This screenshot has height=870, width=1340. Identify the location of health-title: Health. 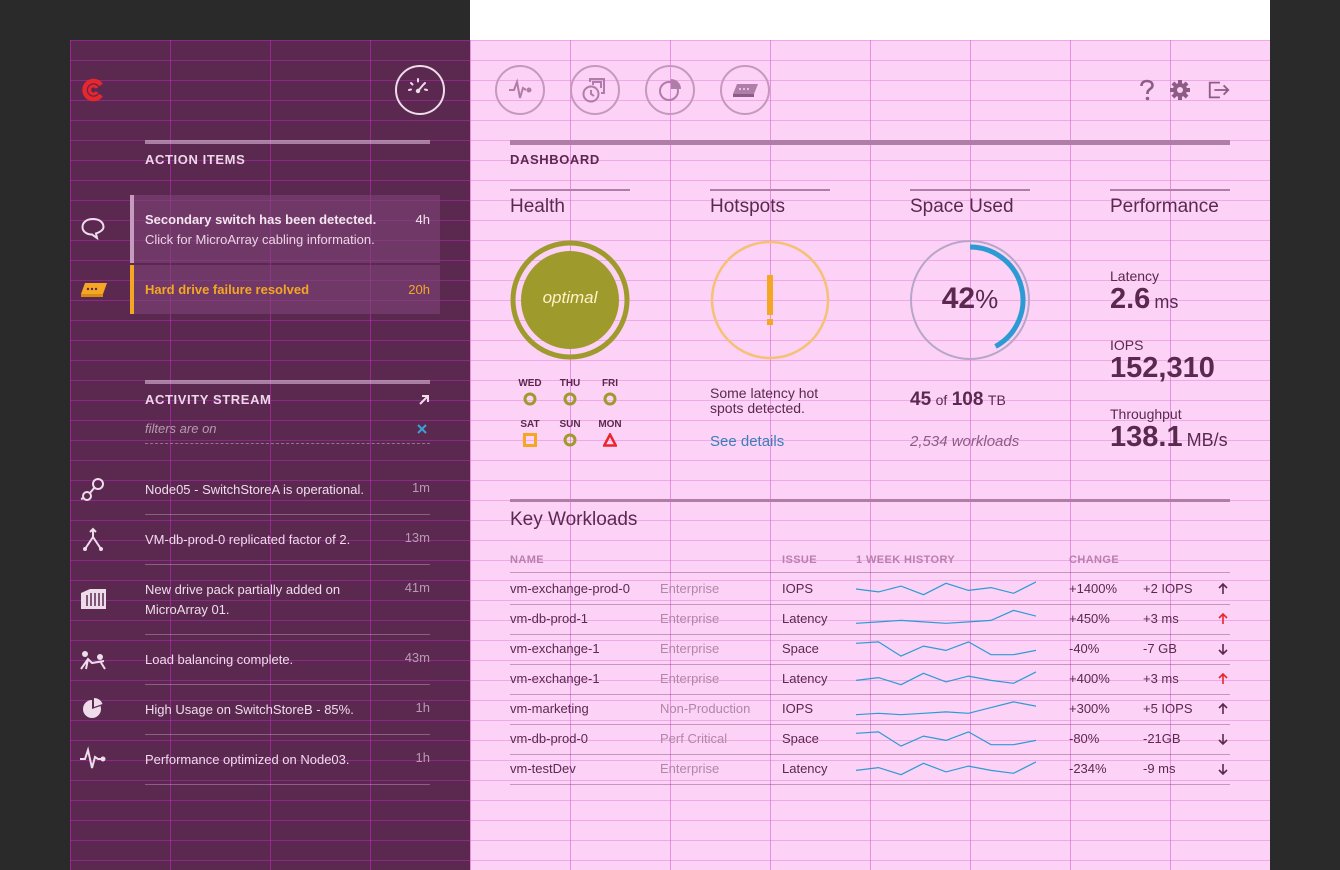
(537, 206).